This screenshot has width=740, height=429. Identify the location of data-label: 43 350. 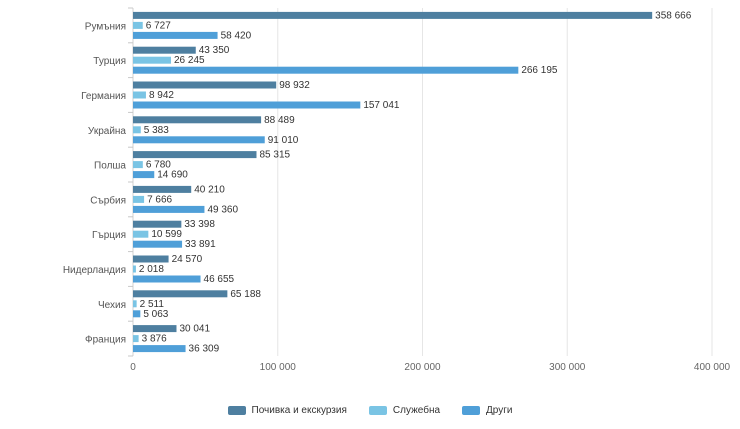
(214, 50).